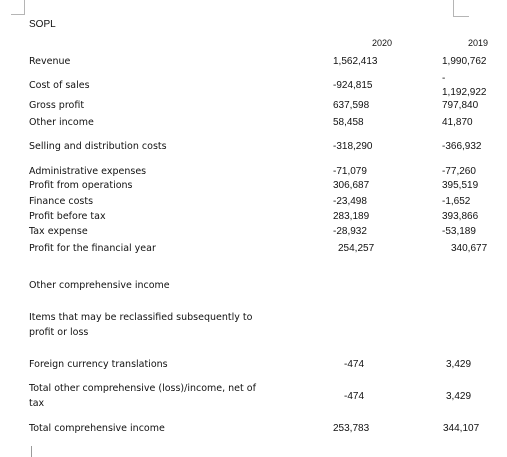 The height and width of the screenshot is (457, 507). What do you see at coordinates (253, 218) in the screenshot?
I see `row-profit-before-tax: Profit before tax 283,189 393,866` at bounding box center [253, 218].